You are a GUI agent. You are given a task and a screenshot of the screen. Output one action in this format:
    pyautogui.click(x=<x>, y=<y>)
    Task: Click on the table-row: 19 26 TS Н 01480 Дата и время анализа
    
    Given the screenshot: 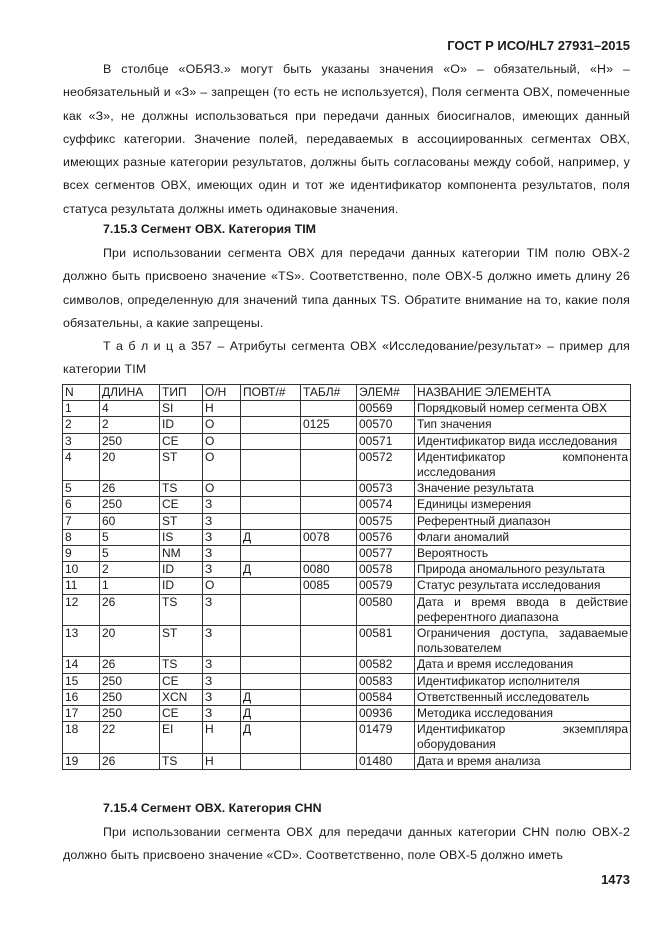 What is the action you would take?
    pyautogui.click(x=346, y=761)
    